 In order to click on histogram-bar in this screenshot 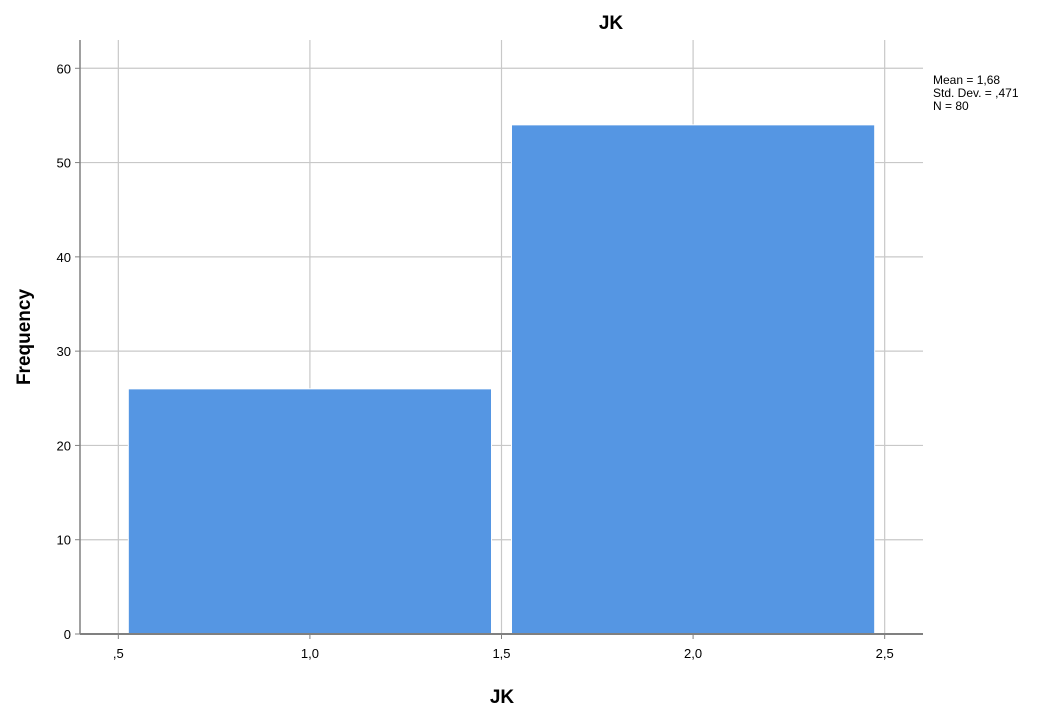, I will do `click(309, 511)`.